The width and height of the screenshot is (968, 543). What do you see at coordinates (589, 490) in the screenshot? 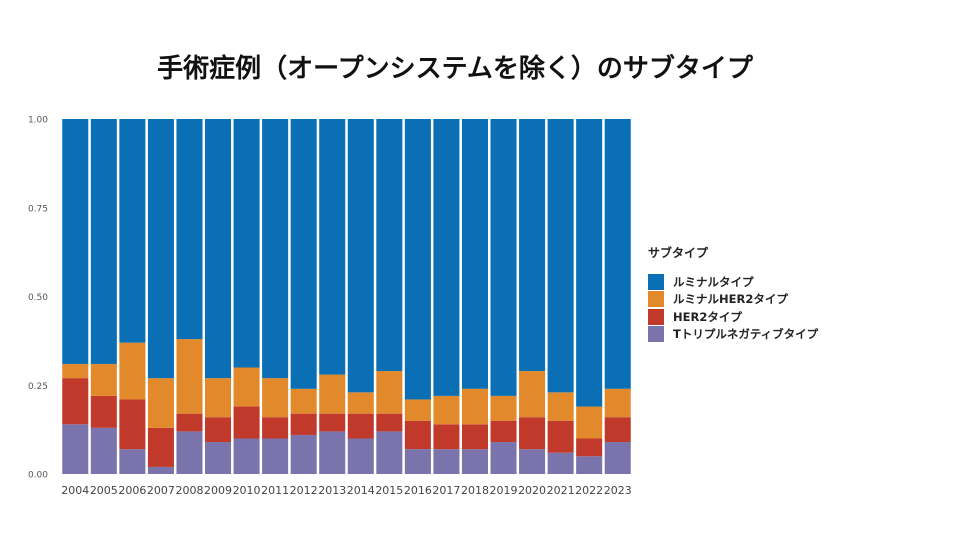
I see `x-tick-label: 2022` at bounding box center [589, 490].